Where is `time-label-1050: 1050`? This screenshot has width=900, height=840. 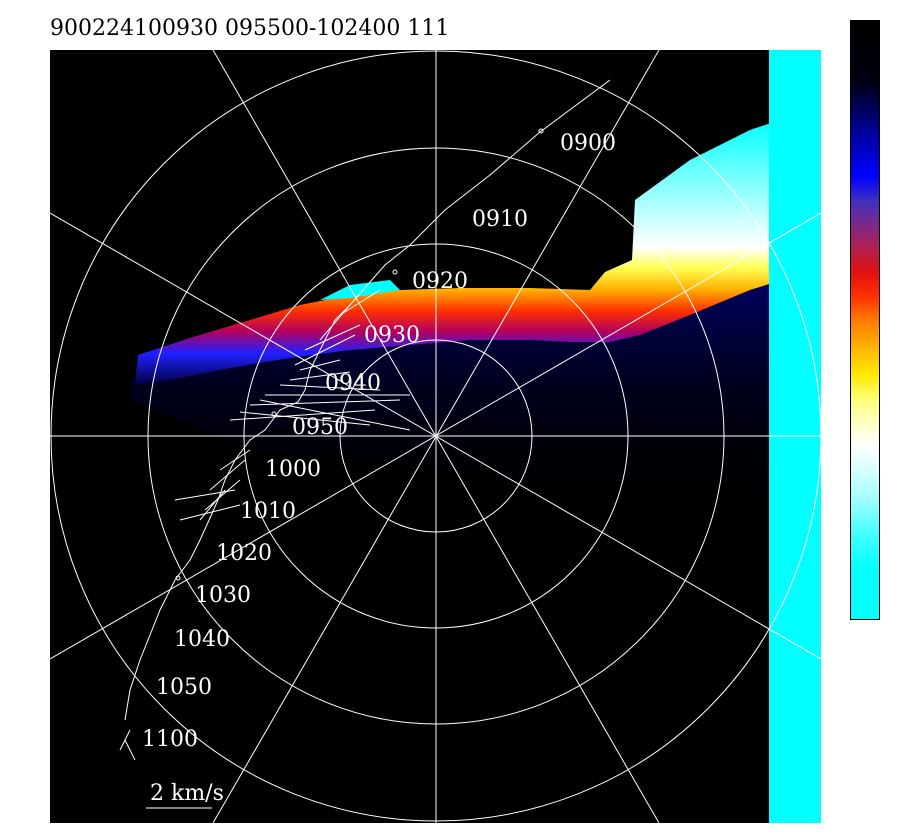 time-label-1050: 1050 is located at coordinates (184, 687).